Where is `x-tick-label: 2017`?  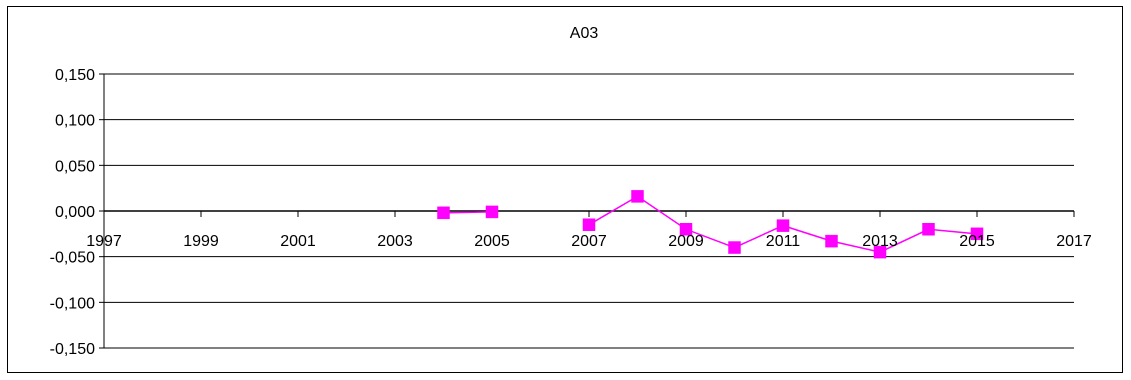 x-tick-label: 2017 is located at coordinates (1074, 241).